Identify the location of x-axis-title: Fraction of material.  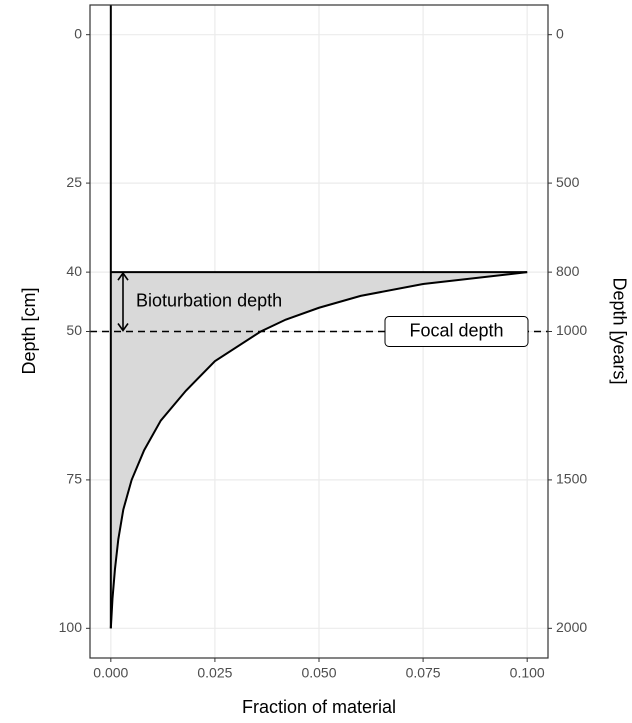
(319, 707).